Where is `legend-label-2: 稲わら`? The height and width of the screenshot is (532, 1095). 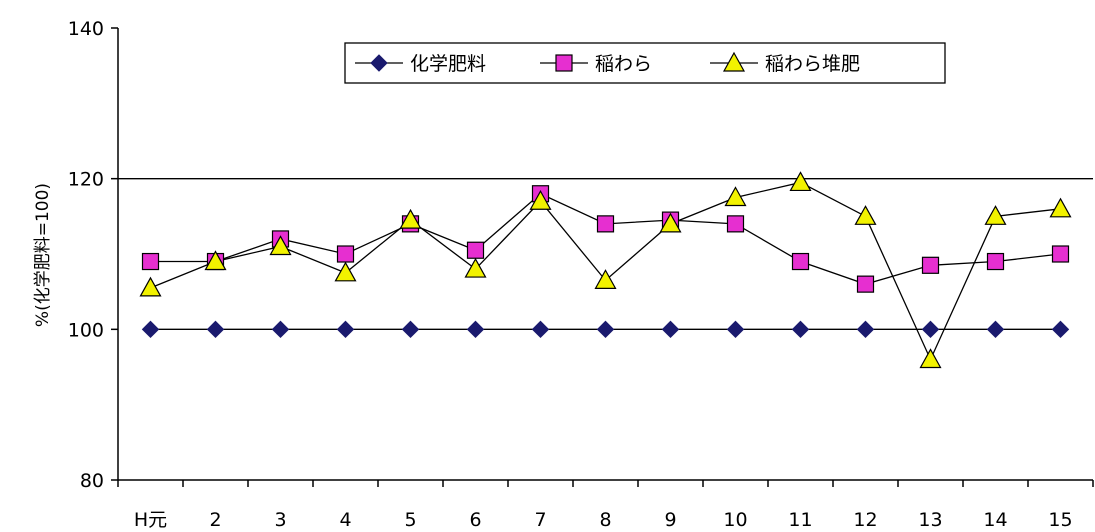
legend-label-2: 稲わら is located at coordinates (623, 64).